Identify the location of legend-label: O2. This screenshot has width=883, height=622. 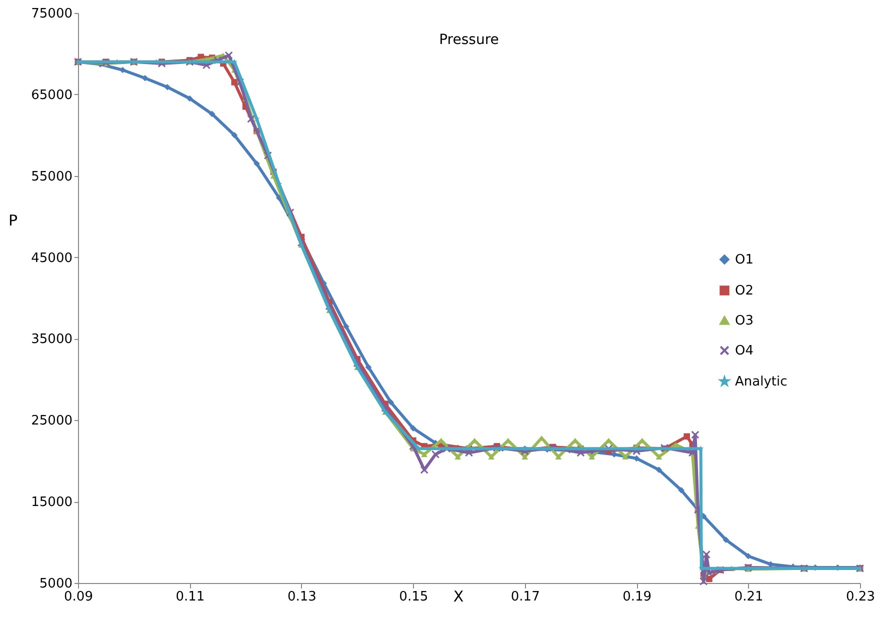
(744, 291).